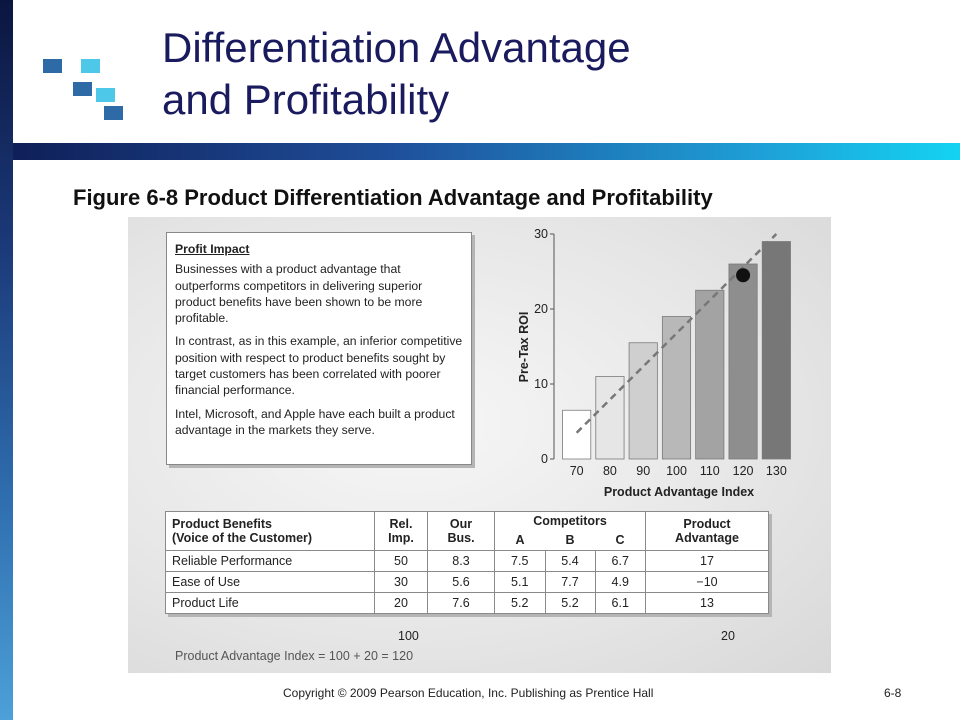  What do you see at coordinates (461, 582) in the screenshot?
I see `our-bus-cell: 5.6` at bounding box center [461, 582].